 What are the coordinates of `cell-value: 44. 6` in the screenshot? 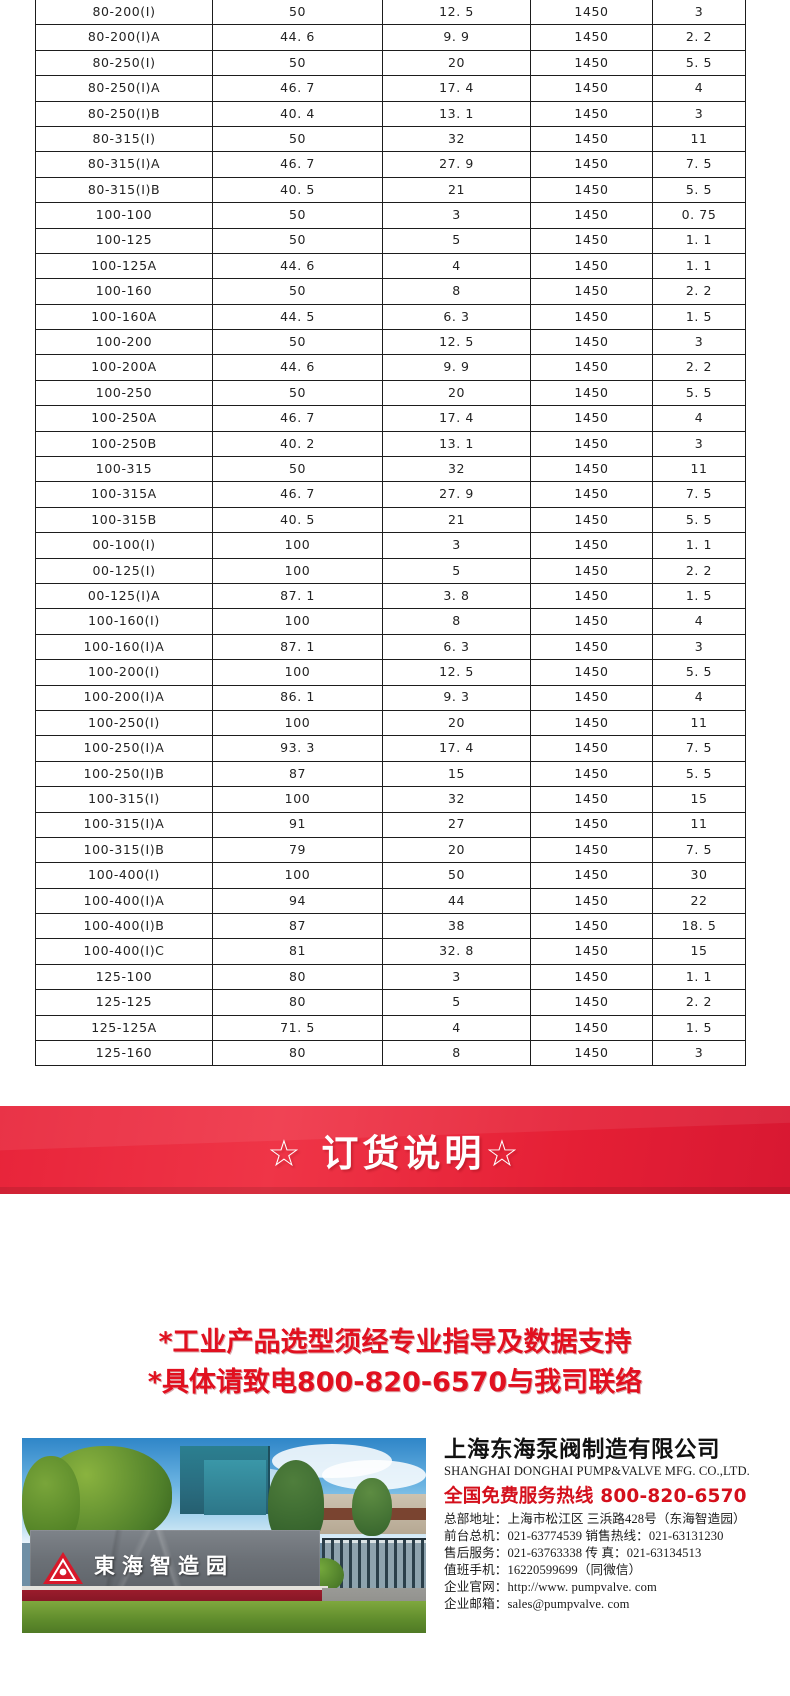 It's located at (297, 266).